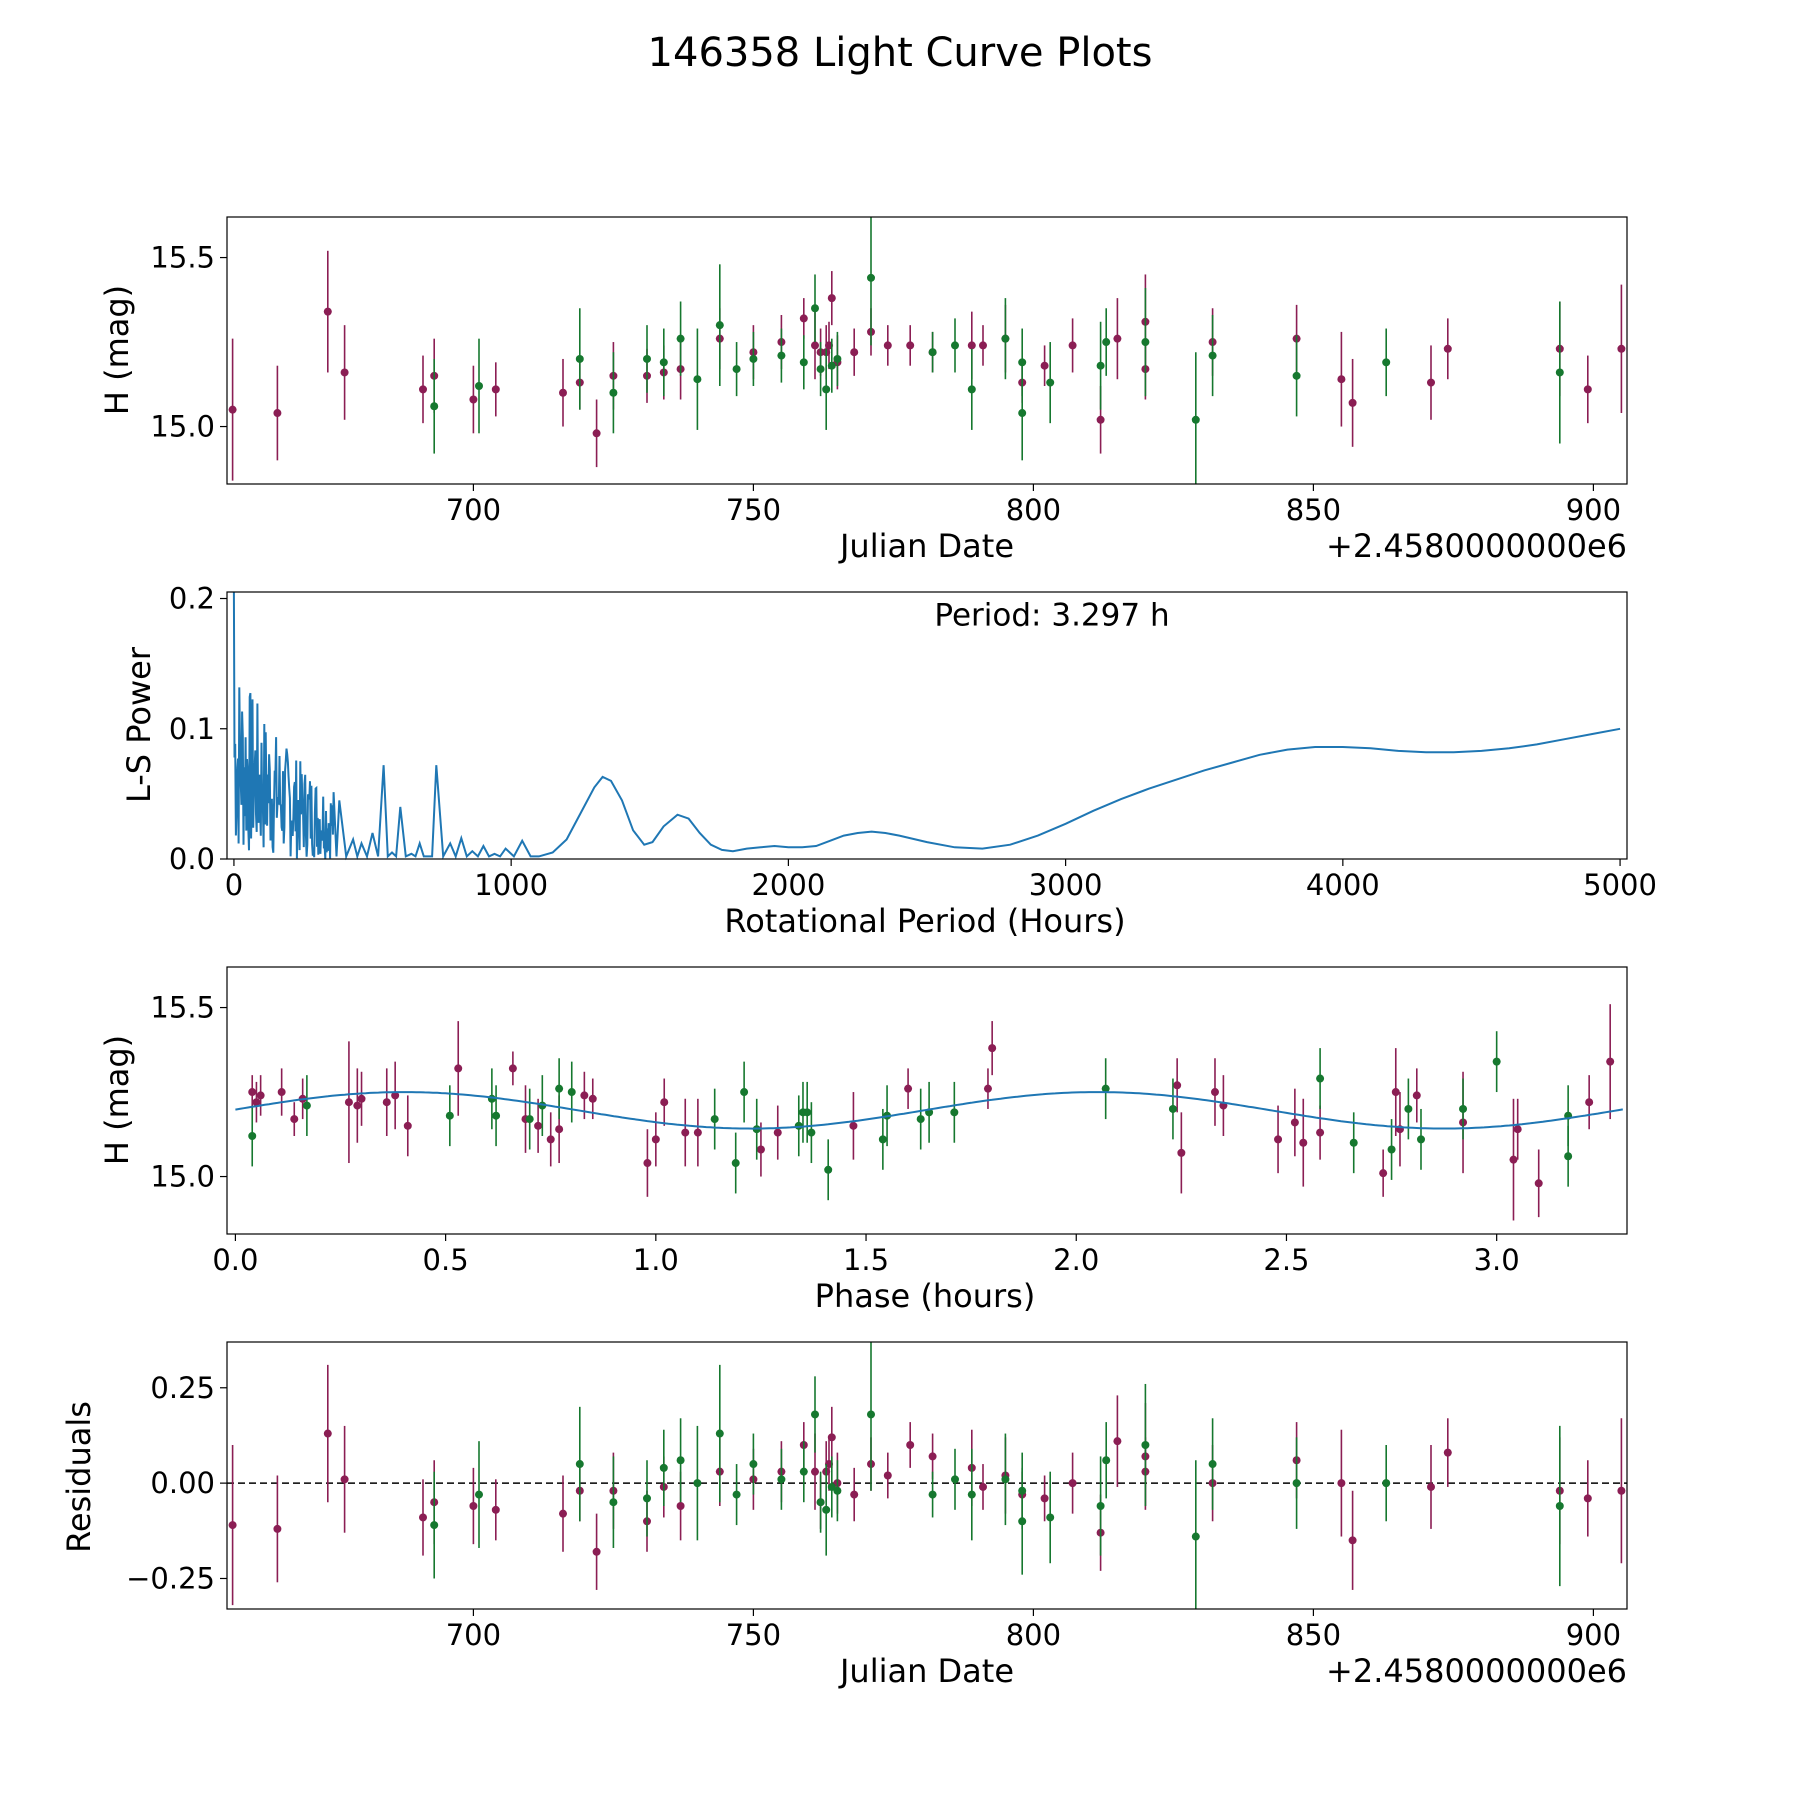 This screenshot has width=1800, height=1800. What do you see at coordinates (900, 53) in the screenshot?
I see `figure-title: 146358 Light Curve Plots` at bounding box center [900, 53].